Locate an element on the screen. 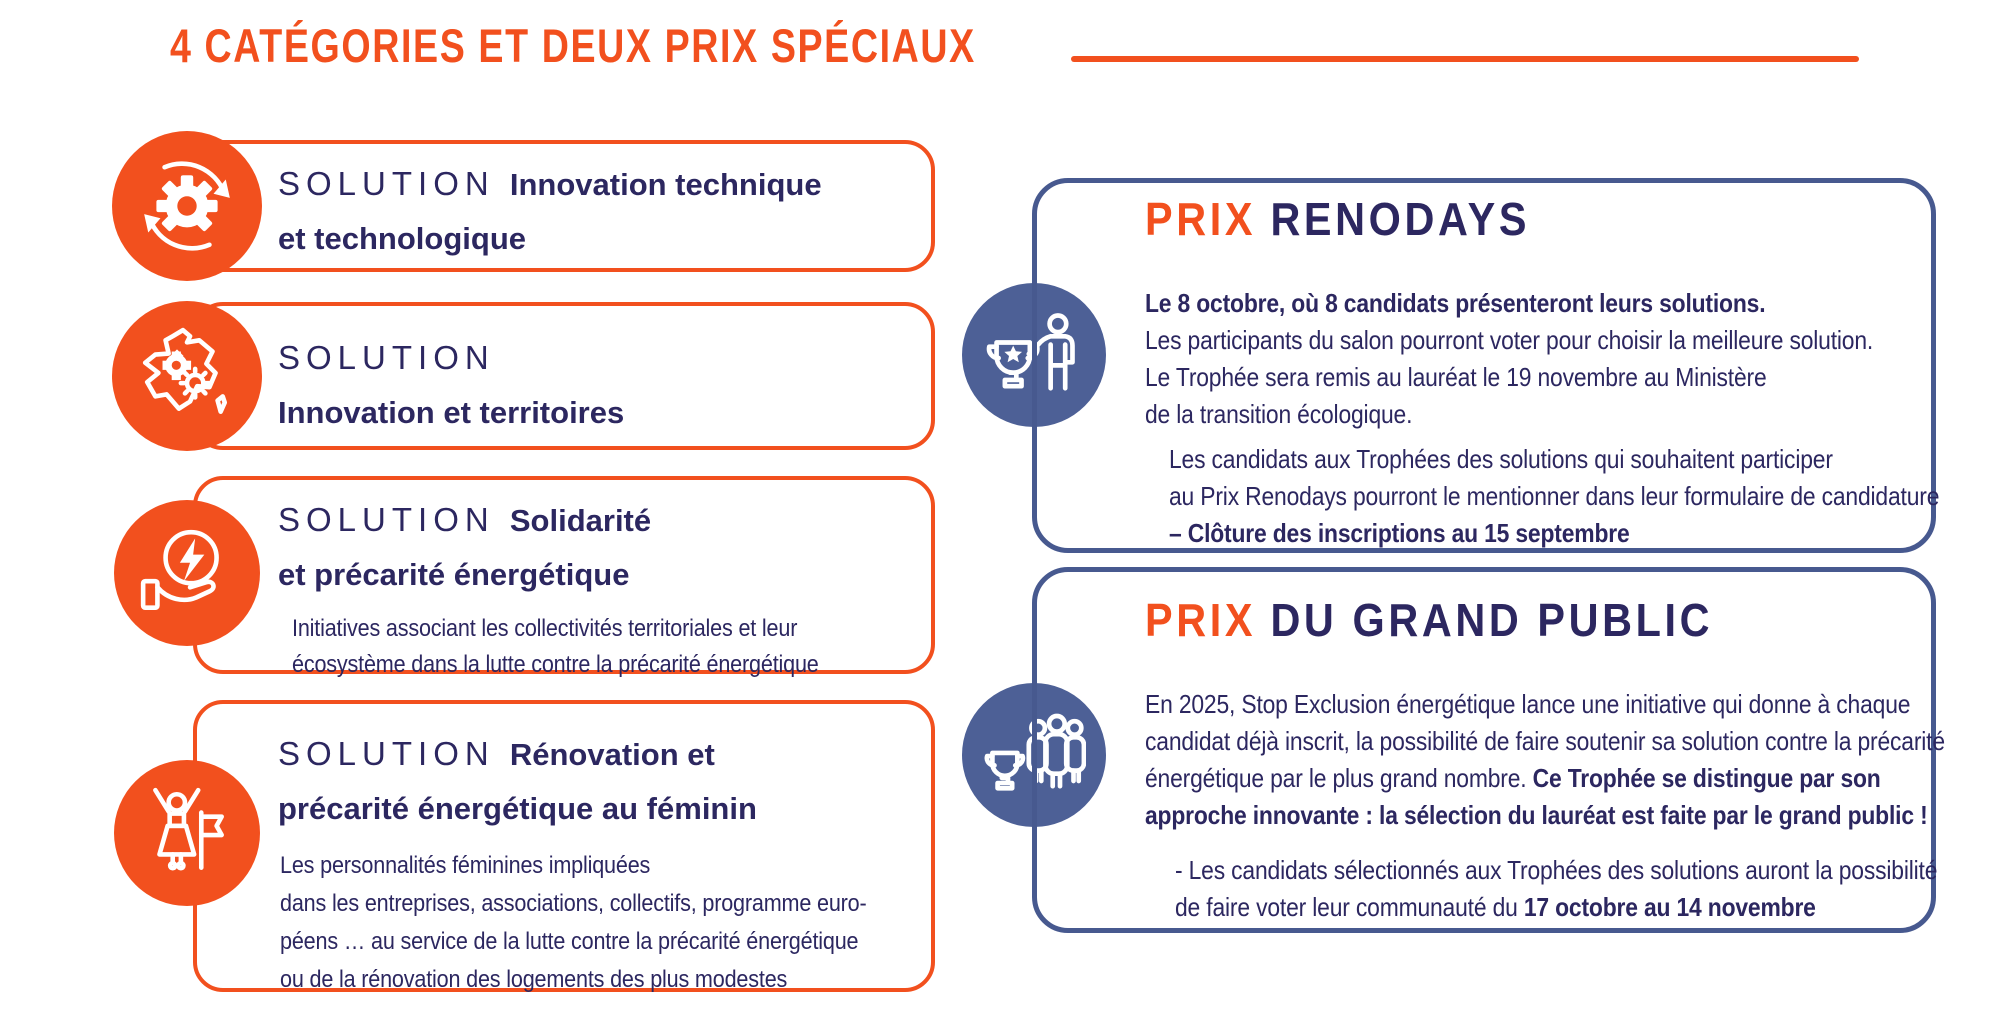 The image size is (2010, 1018). prize-title: PRIX RENODAYS is located at coordinates (1530, 219).